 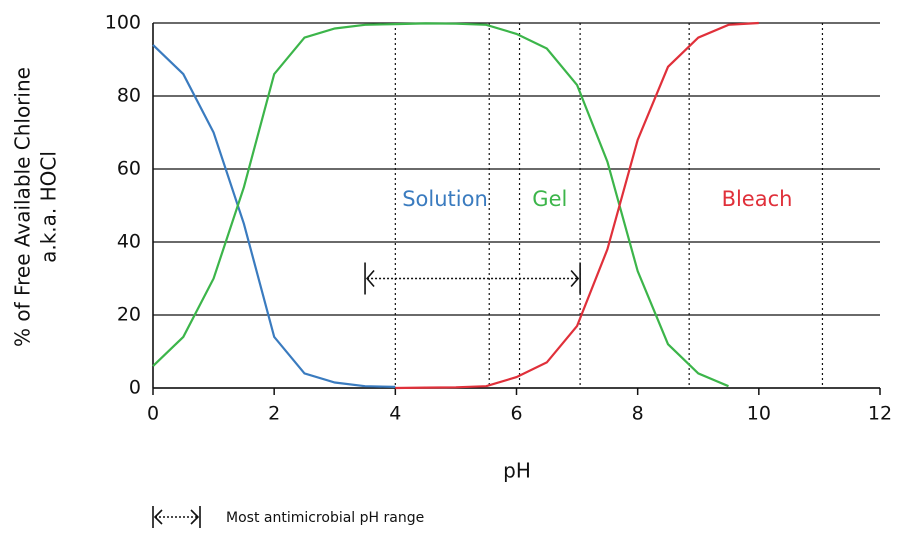 What do you see at coordinates (23, 207) in the screenshot?
I see `y-axis-label: % of Free Available Chlorine` at bounding box center [23, 207].